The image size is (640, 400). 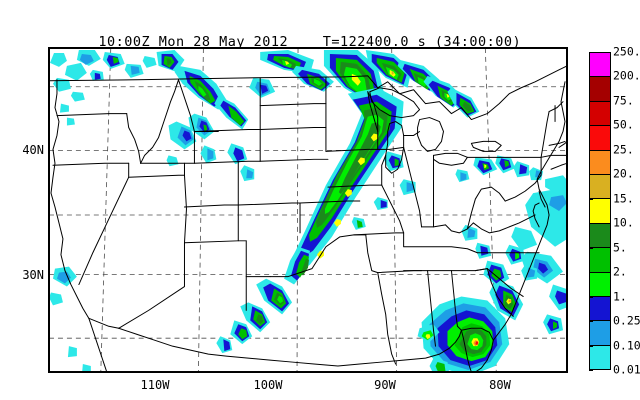 I want to click on colorbar-tick-20p: 20., so click(x=623, y=173).